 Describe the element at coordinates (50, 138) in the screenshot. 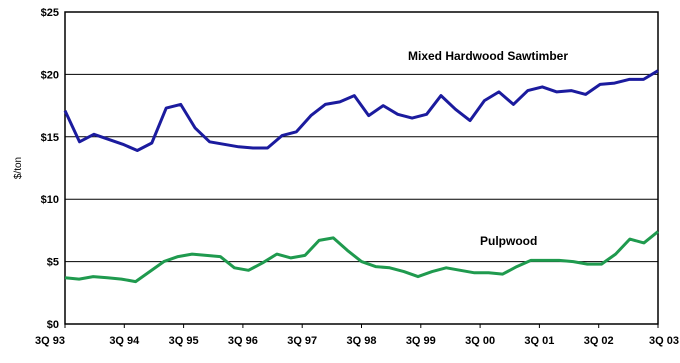

I see `y-tick-label: $15` at that location.